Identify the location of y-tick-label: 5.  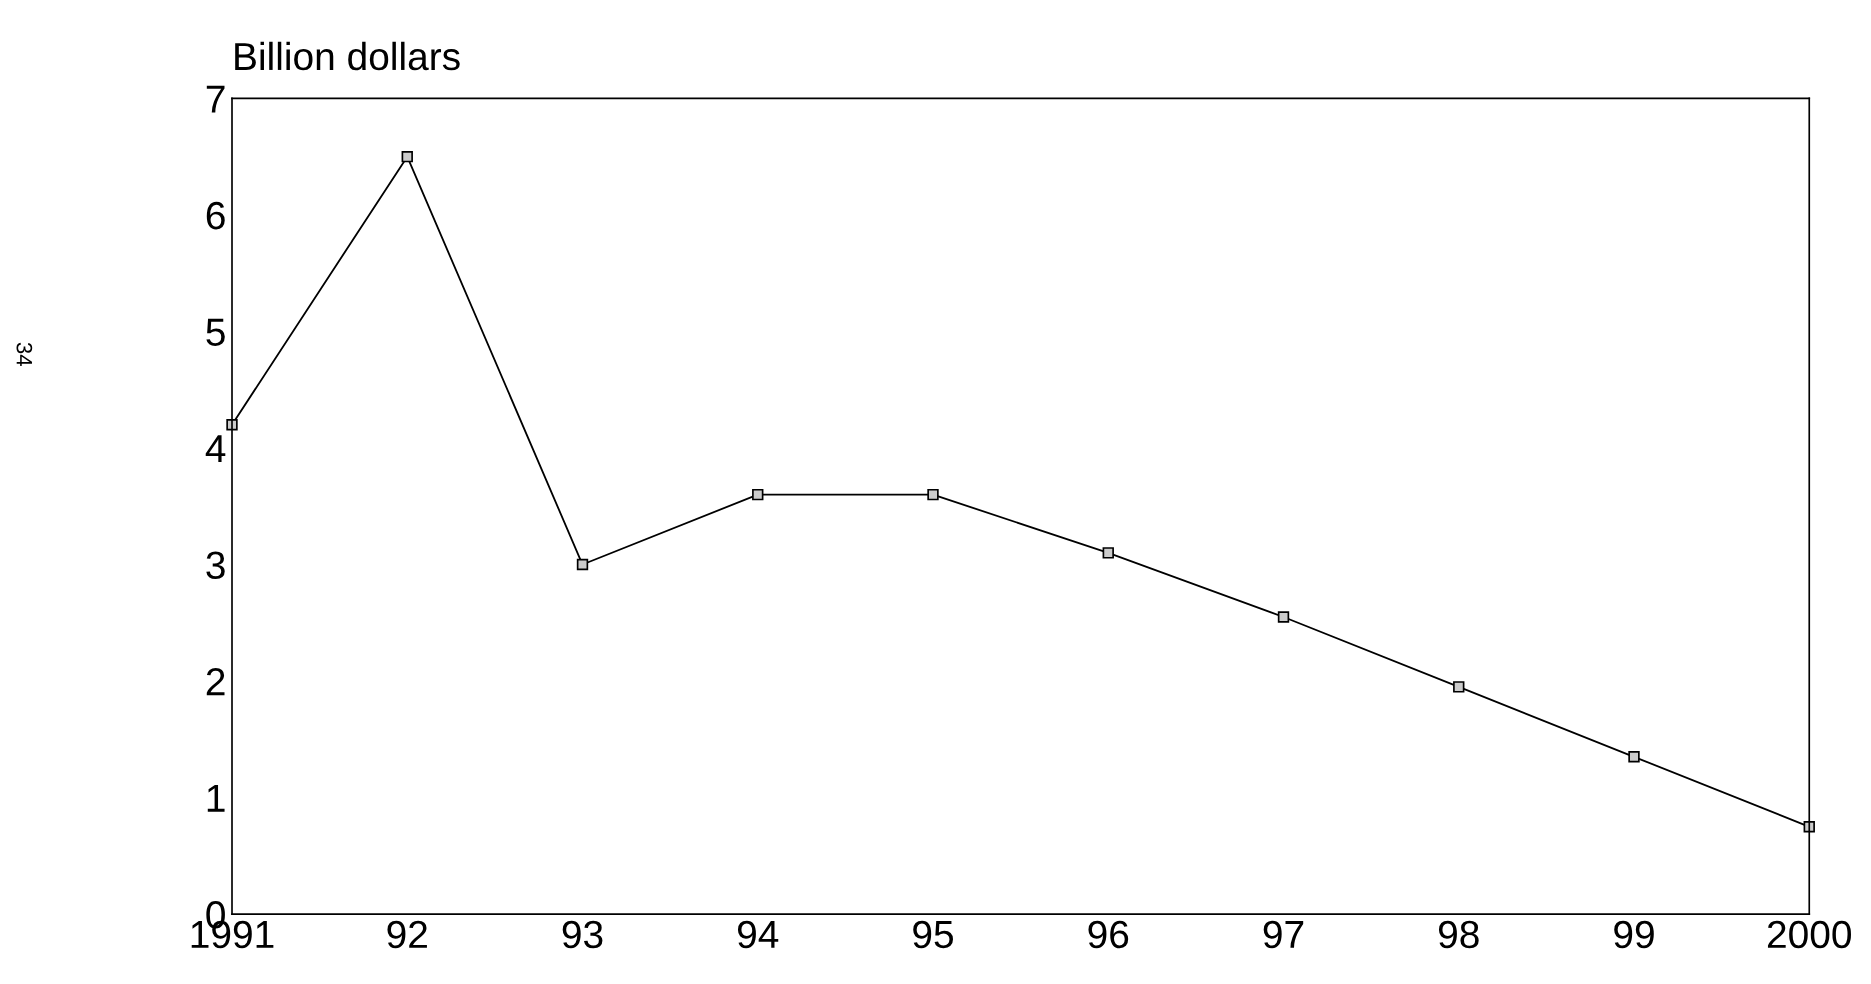
(215, 332).